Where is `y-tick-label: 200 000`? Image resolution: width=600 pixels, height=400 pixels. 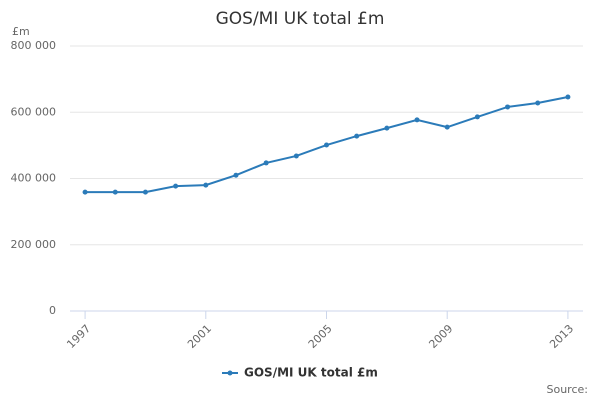 y-tick-label: 200 000 is located at coordinates (34, 244).